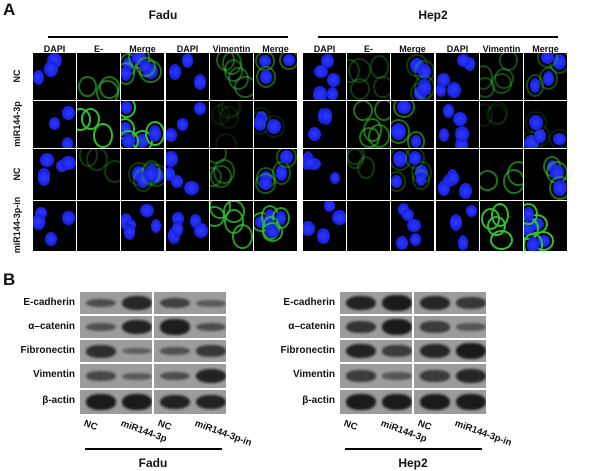 The width and height of the screenshot is (600, 471). I want to click on row-label: miR144-3p-in, so click(17, 225).